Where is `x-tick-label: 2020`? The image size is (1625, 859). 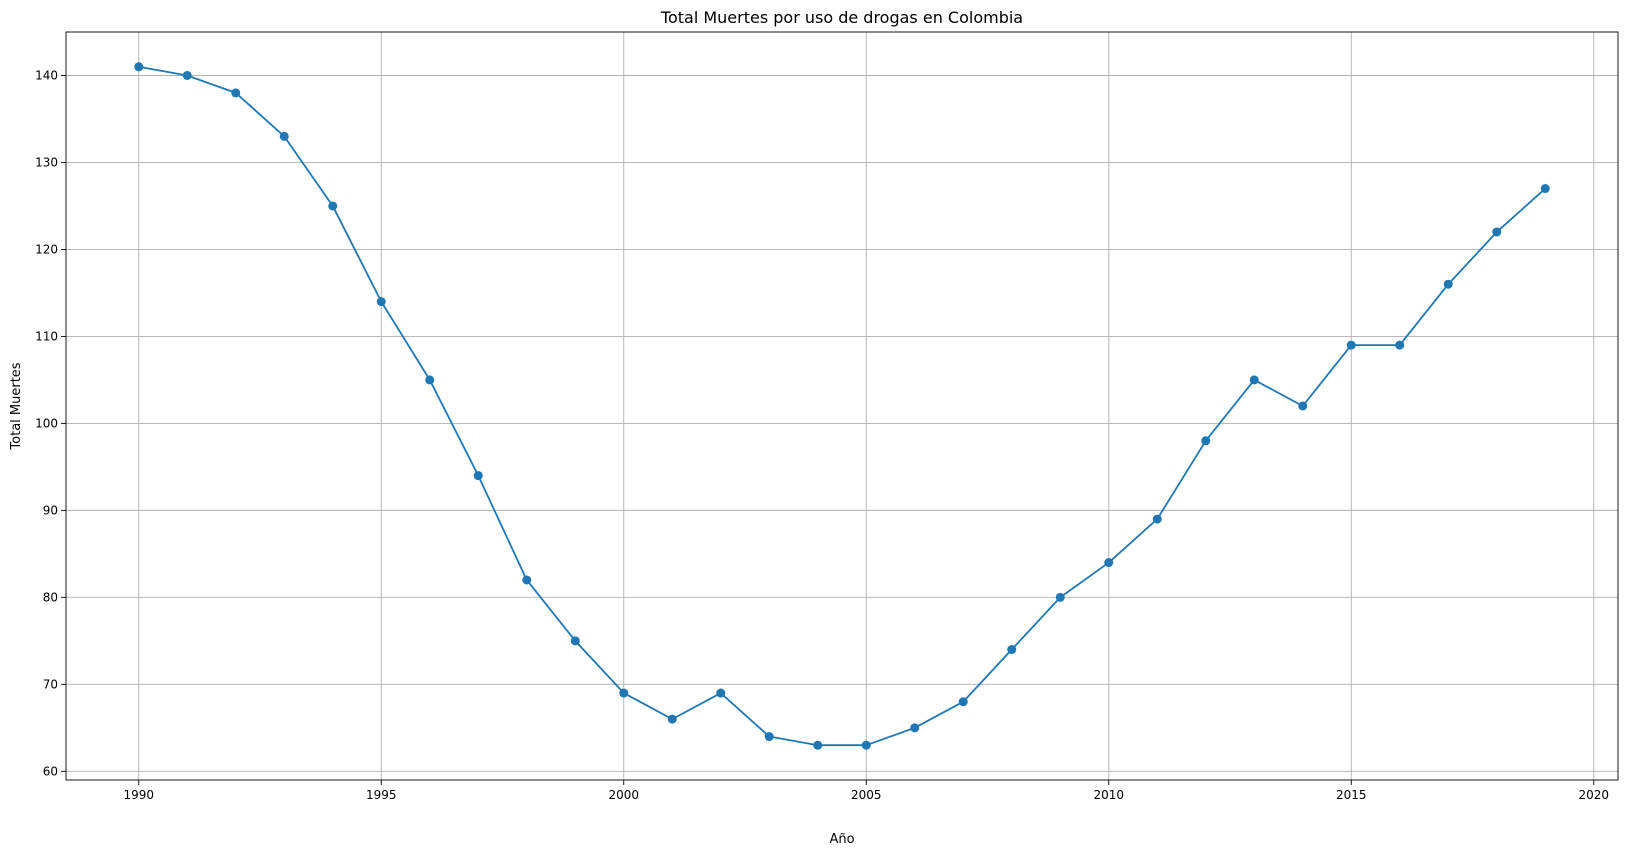 x-tick-label: 2020 is located at coordinates (1593, 795).